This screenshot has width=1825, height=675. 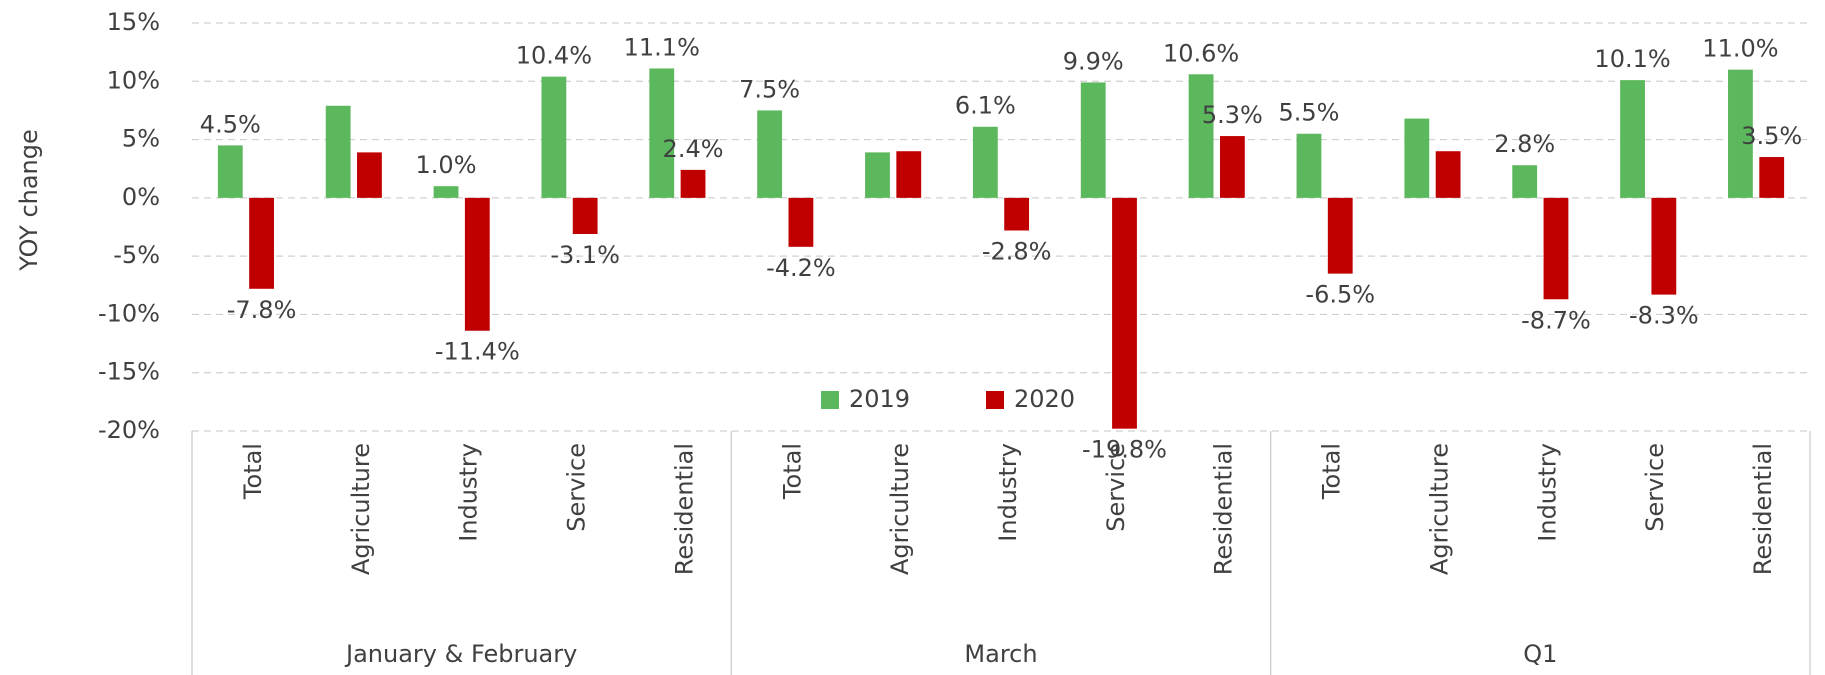 I want to click on y-tick-label: -20%, so click(x=129, y=430).